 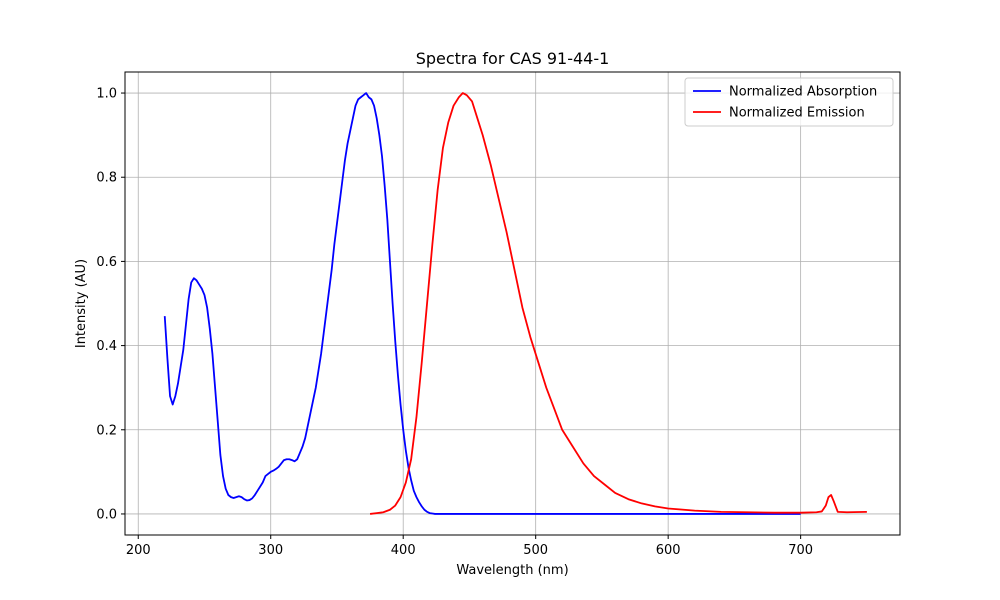 What do you see at coordinates (513, 58) in the screenshot?
I see `chart-title: Spectra for CAS 91-44-1` at bounding box center [513, 58].